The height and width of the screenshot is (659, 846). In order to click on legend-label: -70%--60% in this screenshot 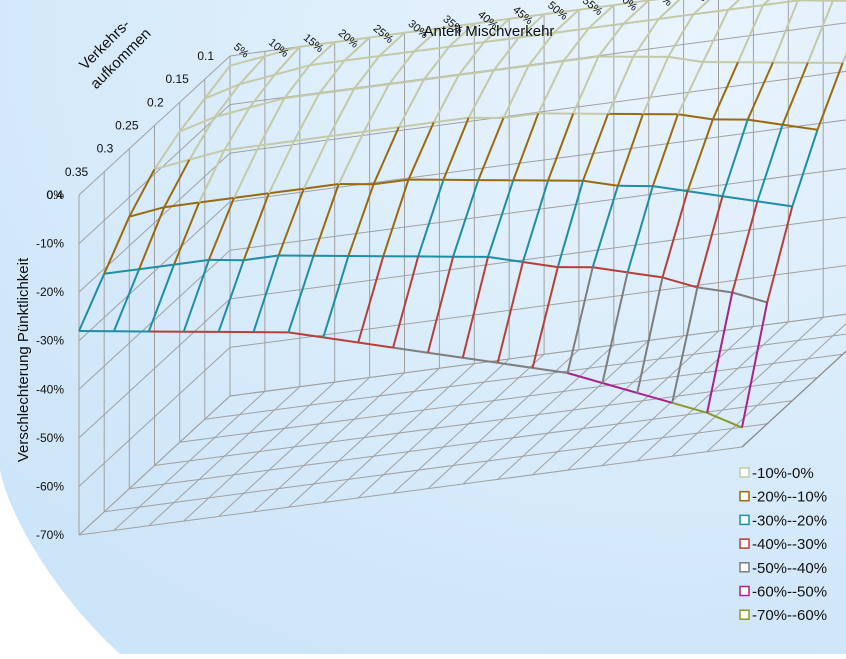, I will do `click(789, 615)`.